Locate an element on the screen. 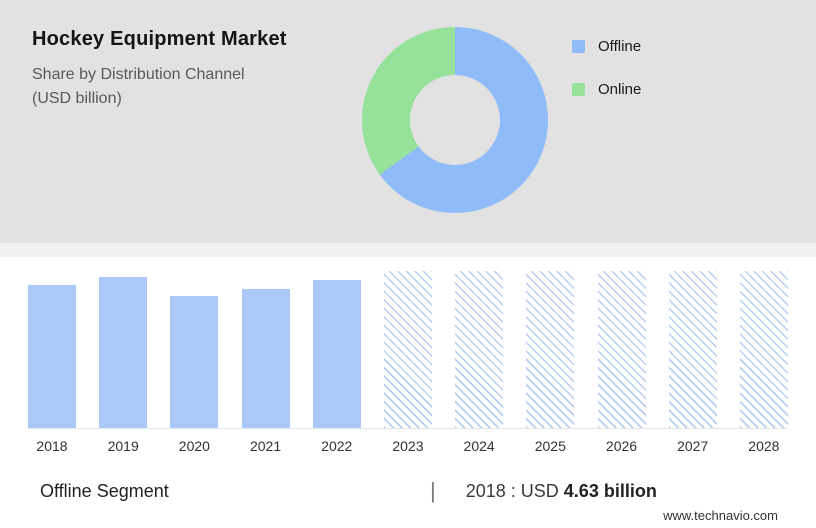 This screenshot has width=816, height=528. legend-item: Online is located at coordinates (606, 89).